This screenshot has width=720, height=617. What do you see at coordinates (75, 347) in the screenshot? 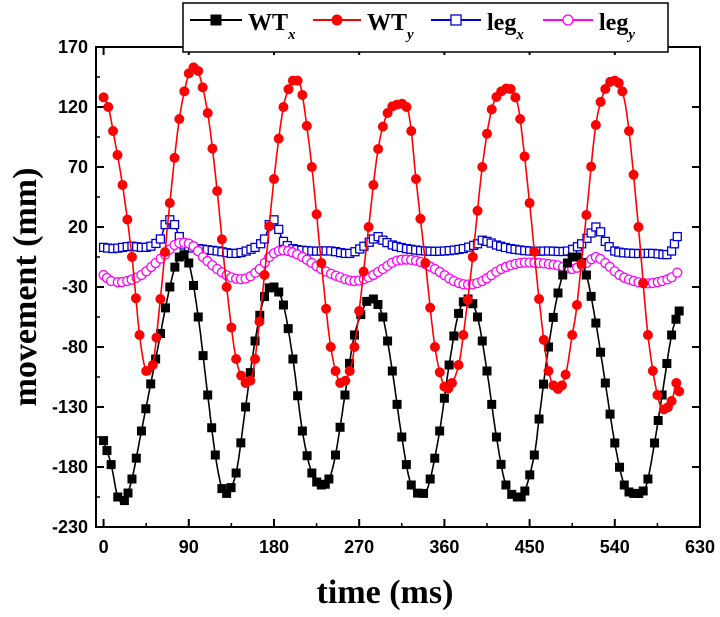
I see `y-tick-label: -80` at bounding box center [75, 347].